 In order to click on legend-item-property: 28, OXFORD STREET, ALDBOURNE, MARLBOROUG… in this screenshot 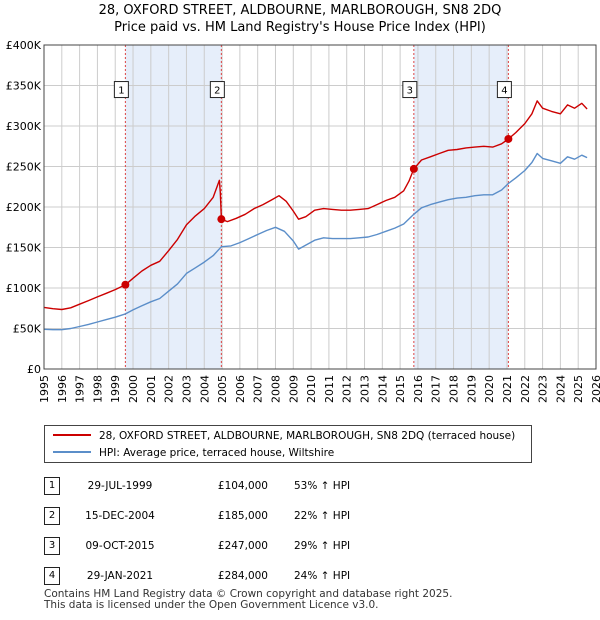, I will do `click(284, 436)`.